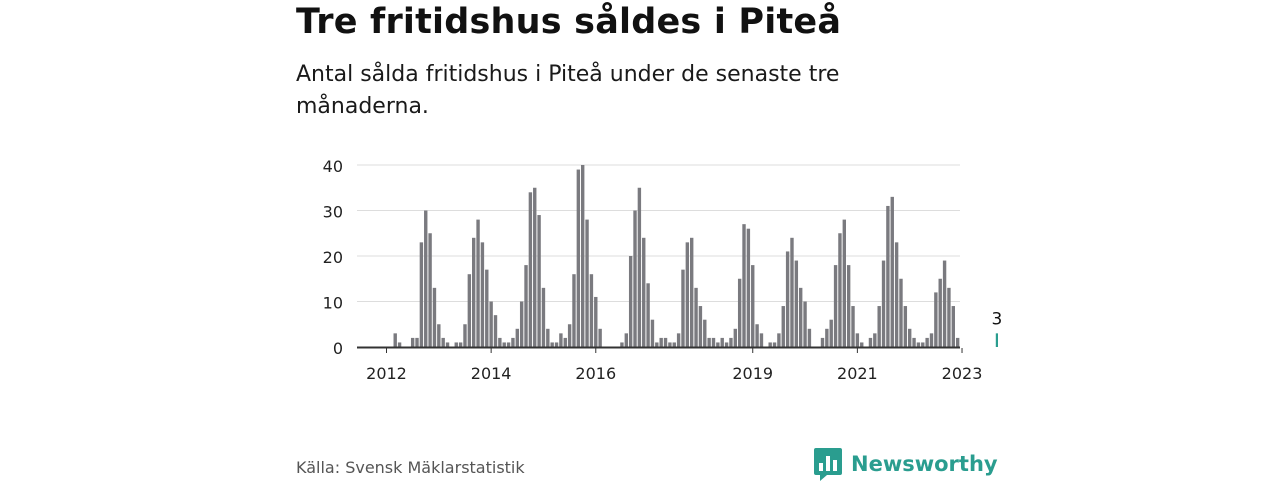  Describe the element at coordinates (333, 212) in the screenshot. I see `y-tick-label: 30` at that location.